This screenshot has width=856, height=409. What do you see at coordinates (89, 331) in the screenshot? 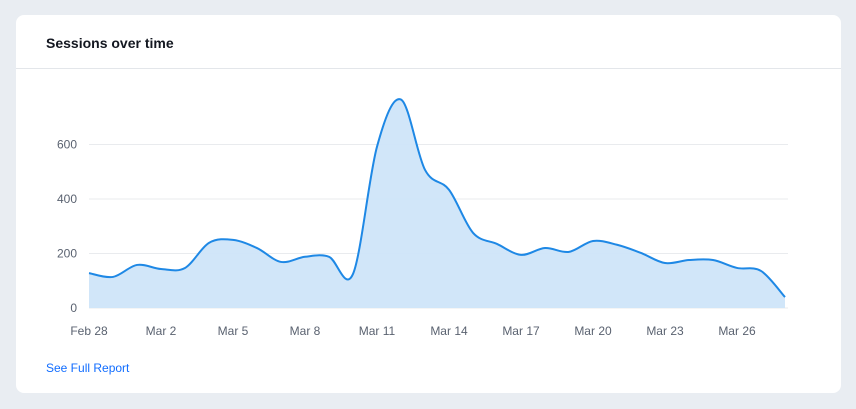
I see `x-tick-label: Feb 28` at bounding box center [89, 331].